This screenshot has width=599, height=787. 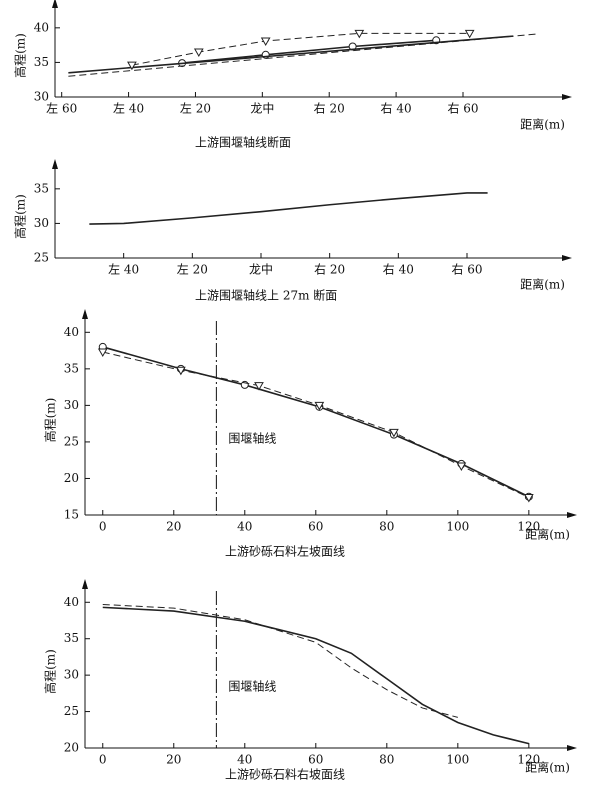 What do you see at coordinates (71, 515) in the screenshot?
I see `y-tick-label: 15` at bounding box center [71, 515].